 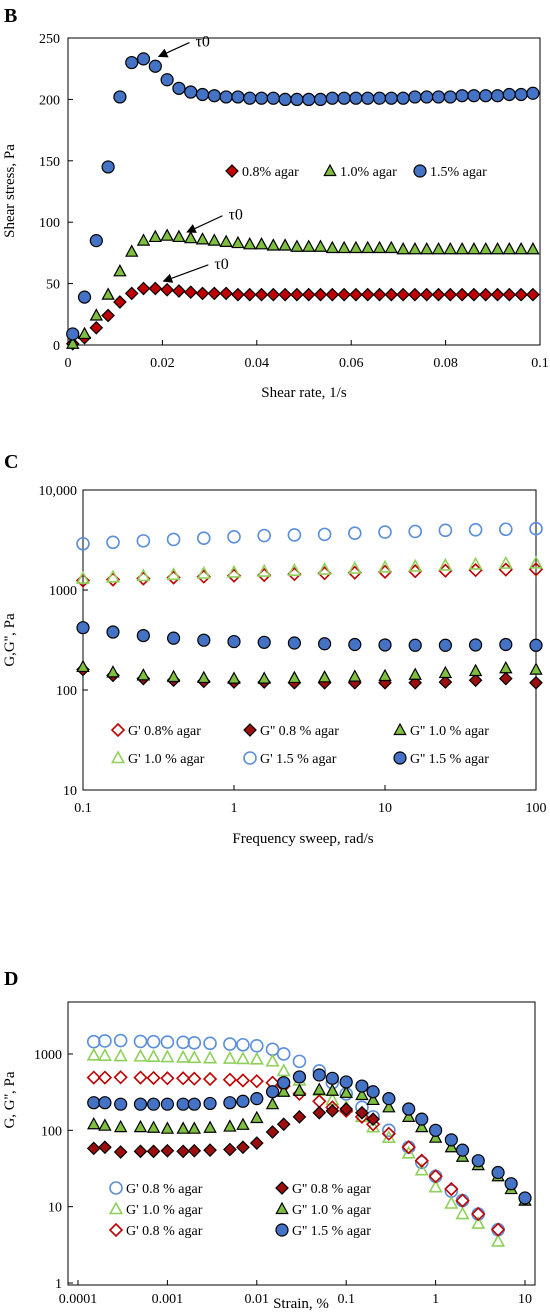 I want to click on x-axis-label-d: Strain, %, so click(x=301, y=1304).